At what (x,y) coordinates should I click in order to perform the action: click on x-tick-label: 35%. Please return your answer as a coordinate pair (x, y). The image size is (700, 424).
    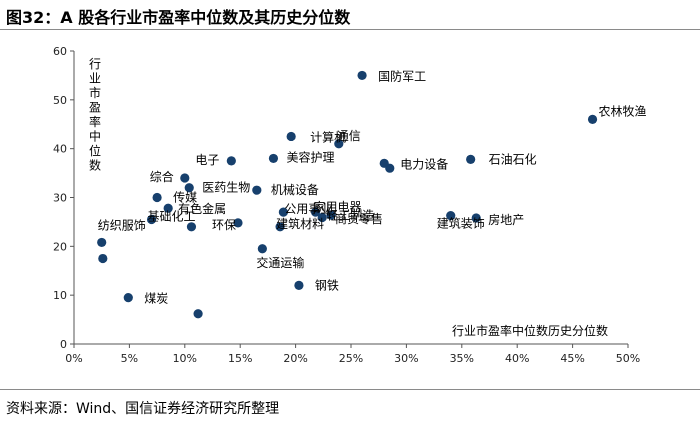
    Looking at the image, I should click on (462, 358).